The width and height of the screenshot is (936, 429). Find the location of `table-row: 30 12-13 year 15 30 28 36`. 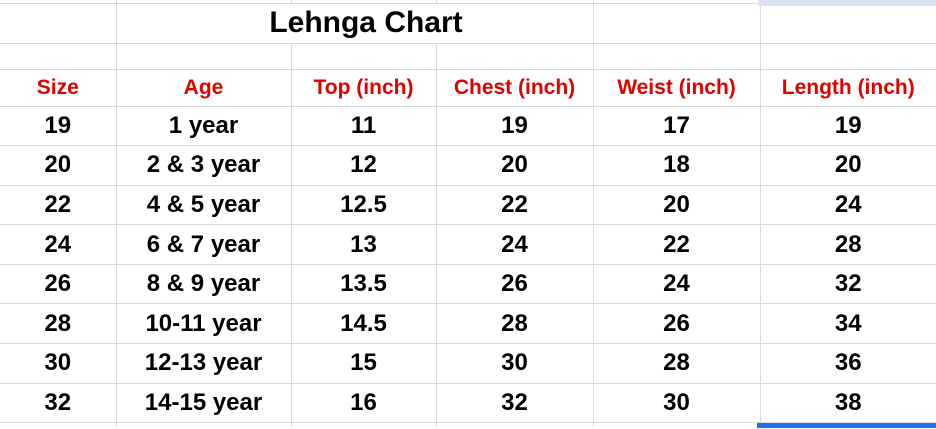

table-row: 30 12-13 year 15 30 28 36 is located at coordinates (468, 363).